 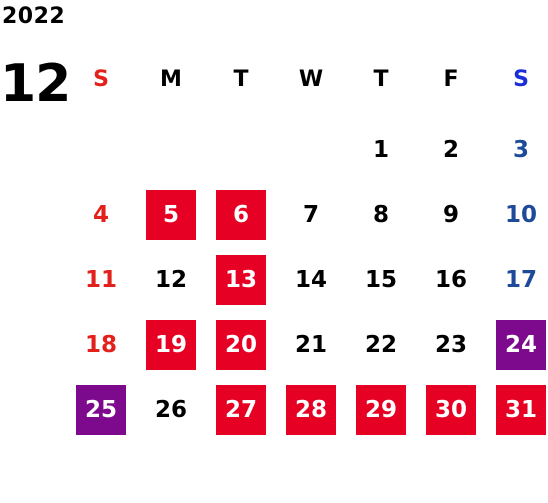 What do you see at coordinates (521, 345) in the screenshot?
I see `day-cell-24: 24` at bounding box center [521, 345].